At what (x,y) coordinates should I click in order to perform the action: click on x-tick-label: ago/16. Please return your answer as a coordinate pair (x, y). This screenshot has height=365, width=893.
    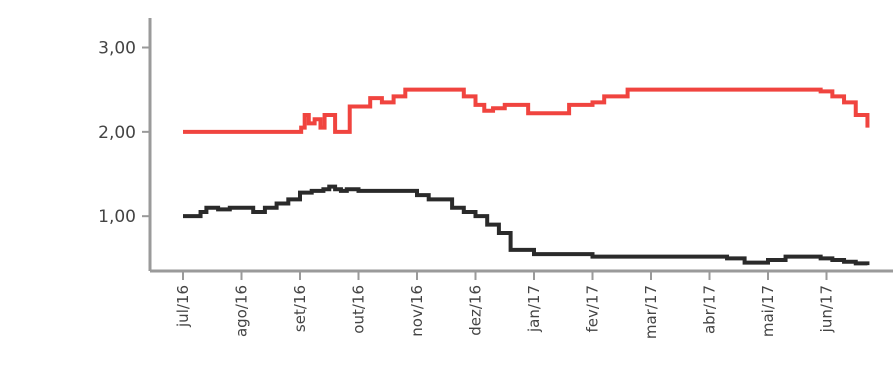
    Looking at the image, I should click on (242, 311).